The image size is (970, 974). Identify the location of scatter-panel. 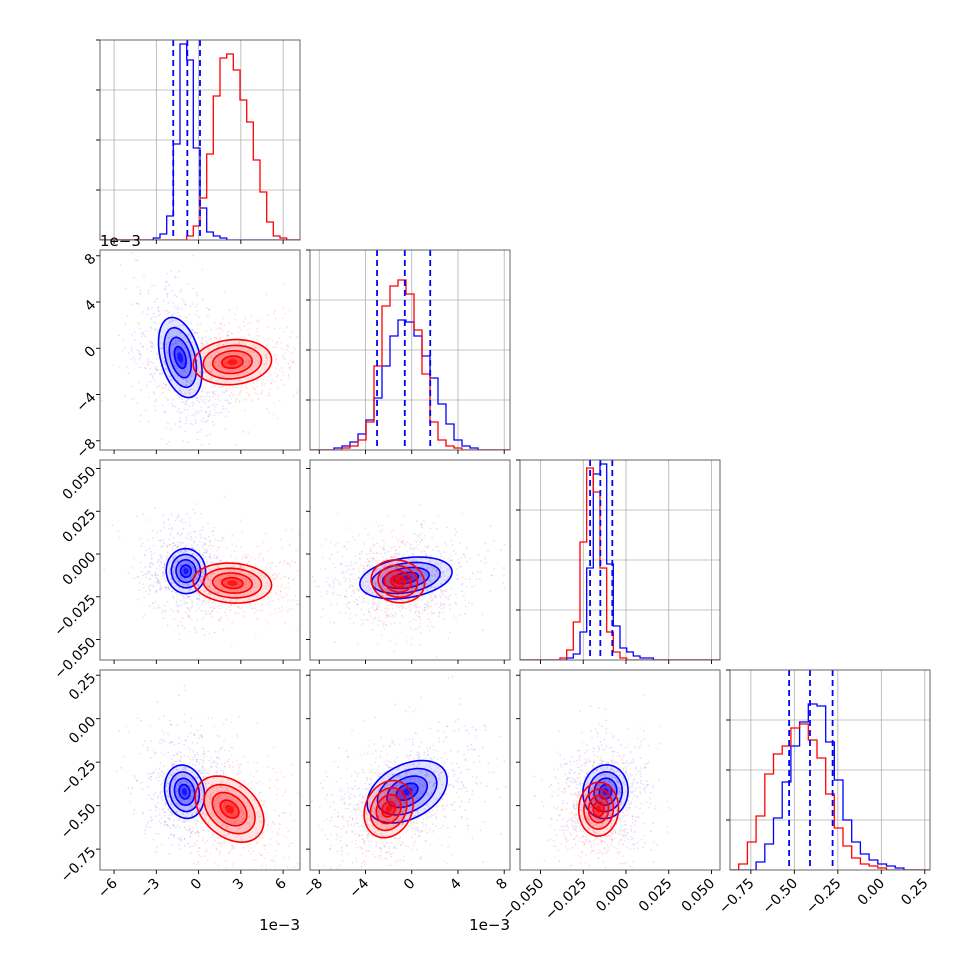
(229, 326).